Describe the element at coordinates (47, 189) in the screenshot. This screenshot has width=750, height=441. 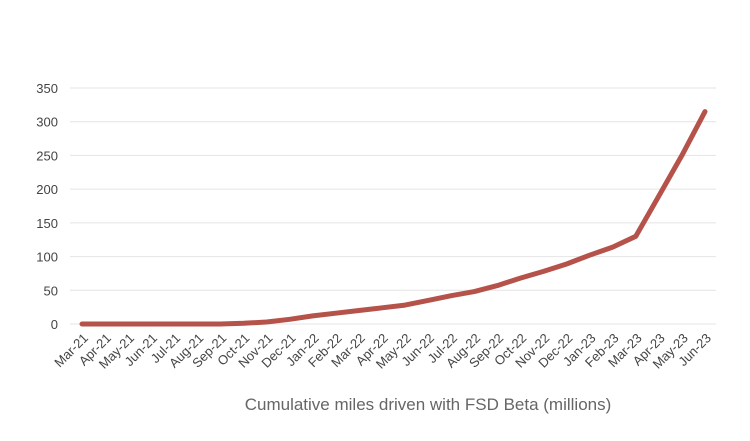
I see `y-tick-label: 200` at that location.